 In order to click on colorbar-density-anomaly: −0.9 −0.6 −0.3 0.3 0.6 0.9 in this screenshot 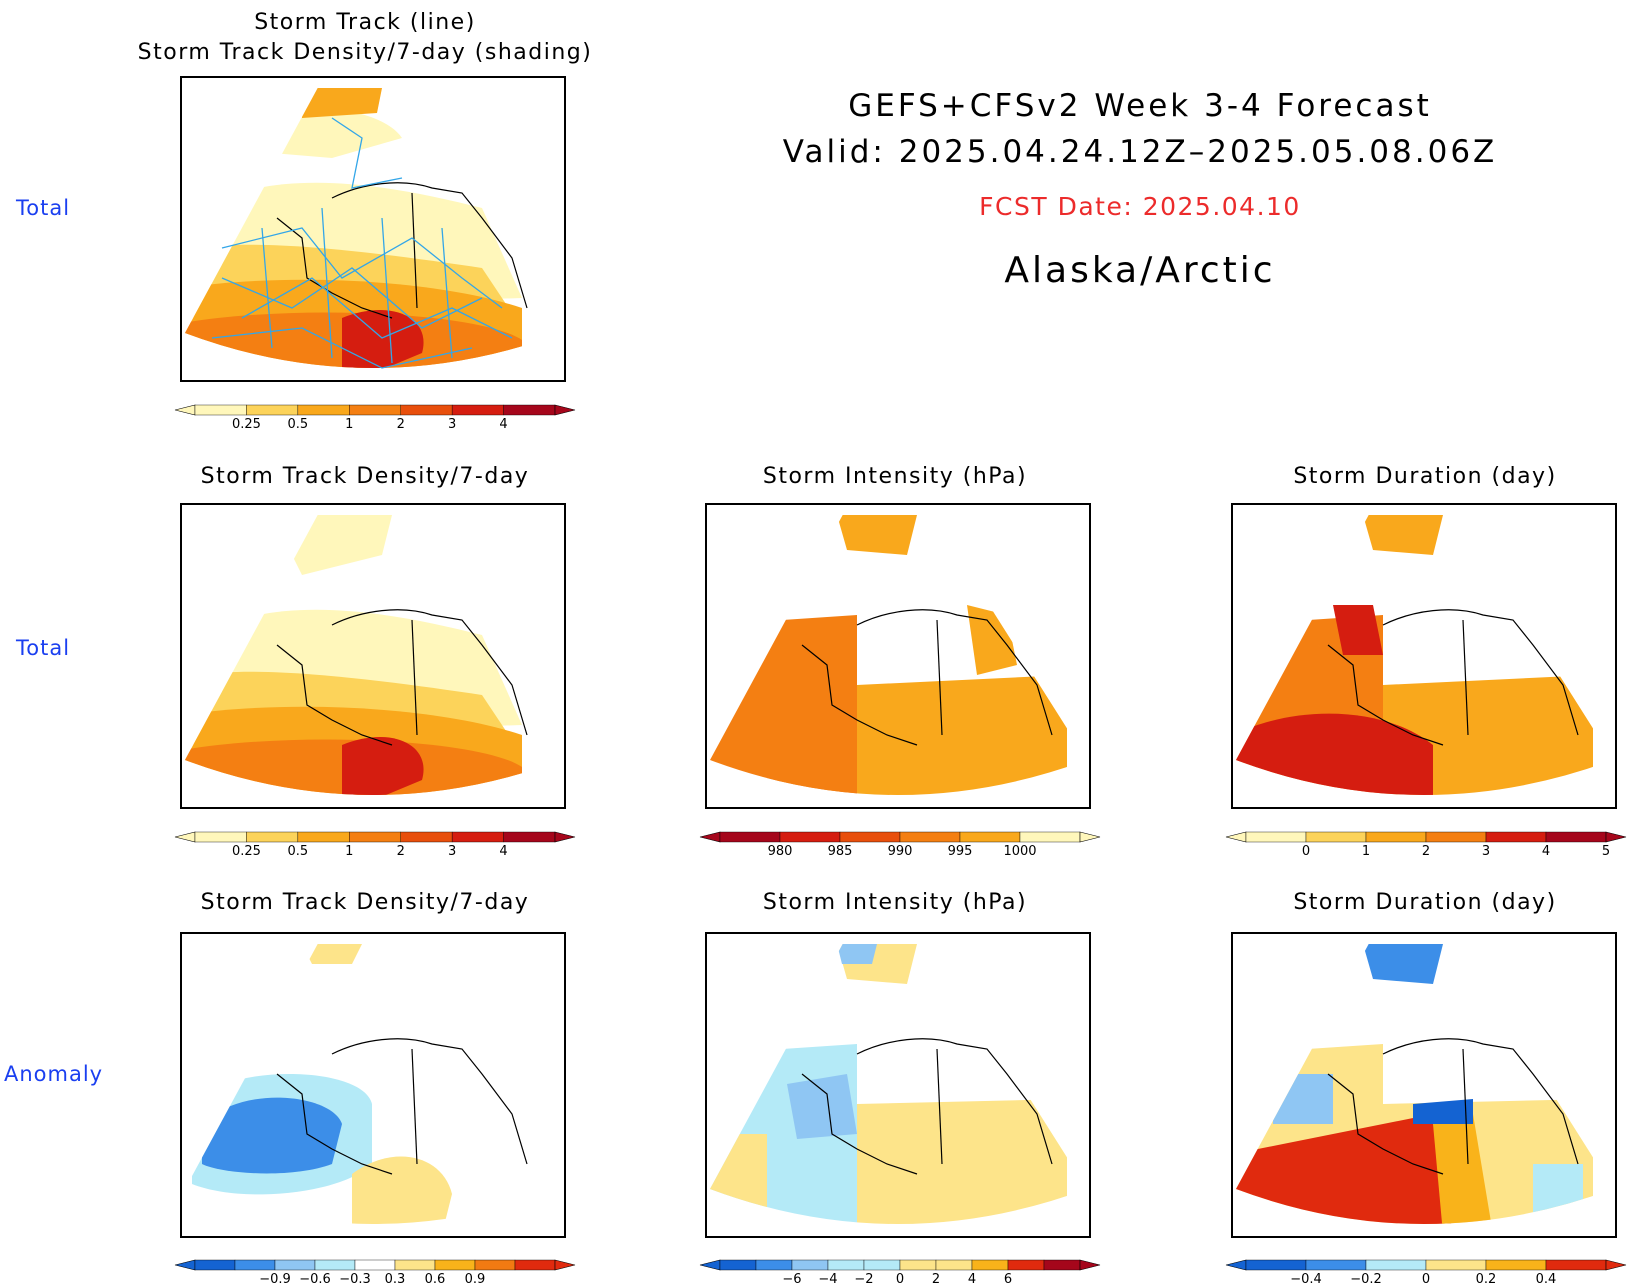, I will do `click(375, 1272)`.